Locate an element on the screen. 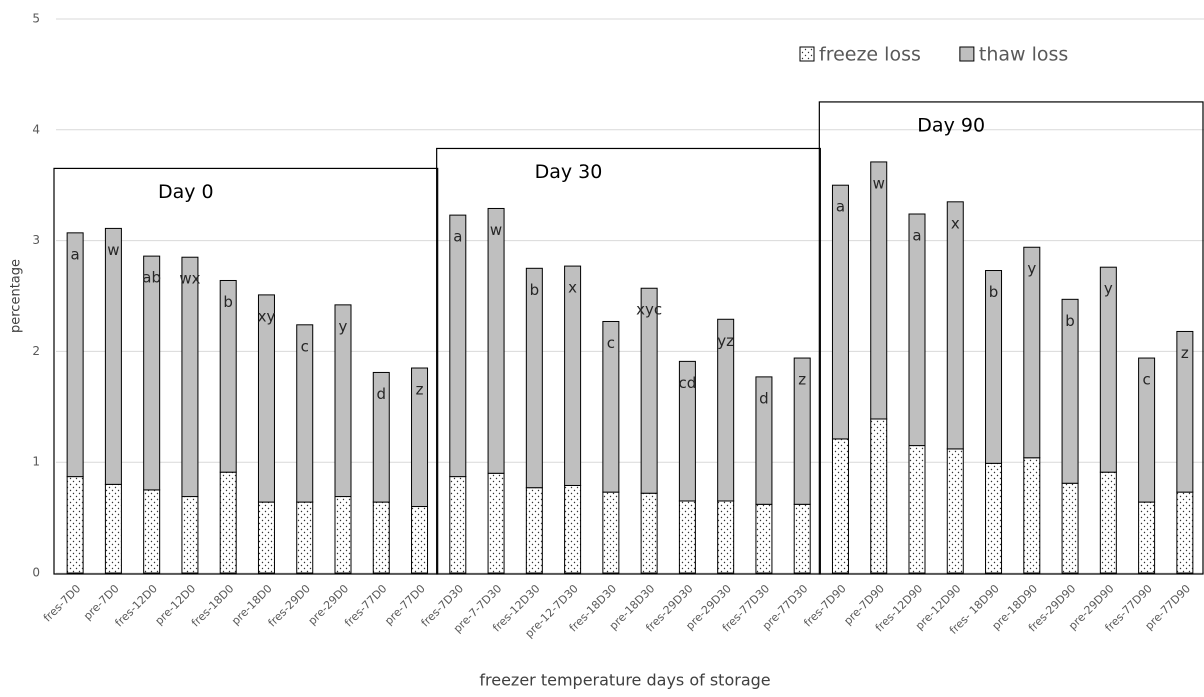 The image size is (1204, 697). x-tick-label: fres-77D0 is located at coordinates (365, 605).